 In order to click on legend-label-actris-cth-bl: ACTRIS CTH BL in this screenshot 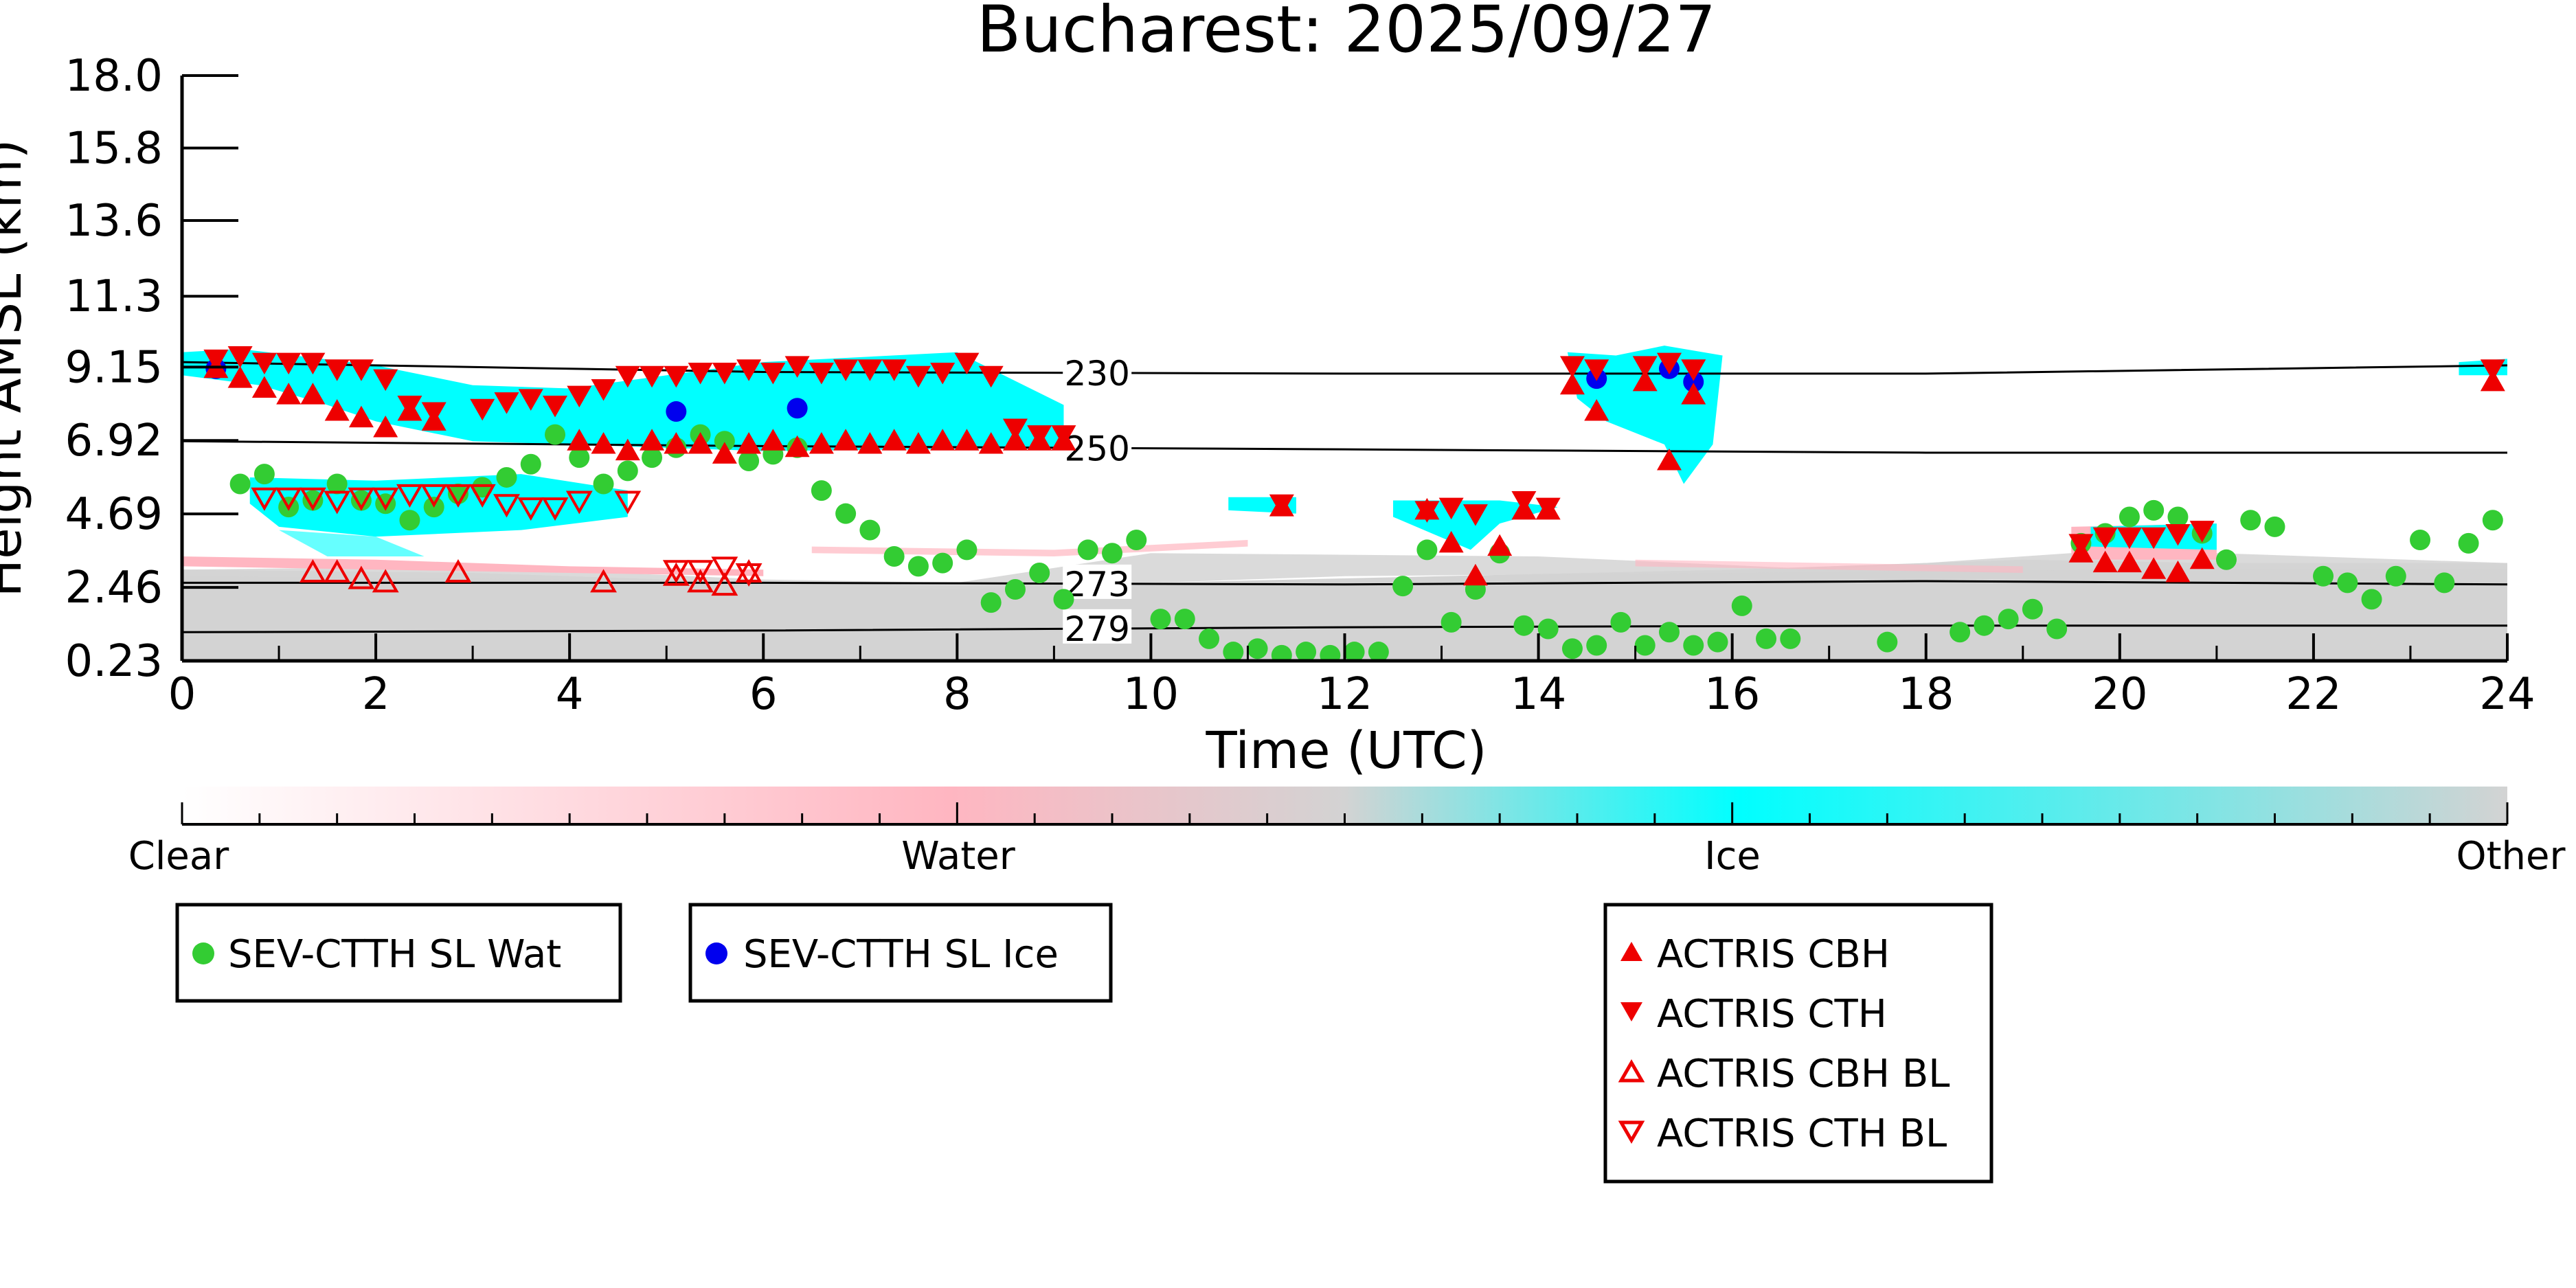, I will do `click(1802, 1133)`.